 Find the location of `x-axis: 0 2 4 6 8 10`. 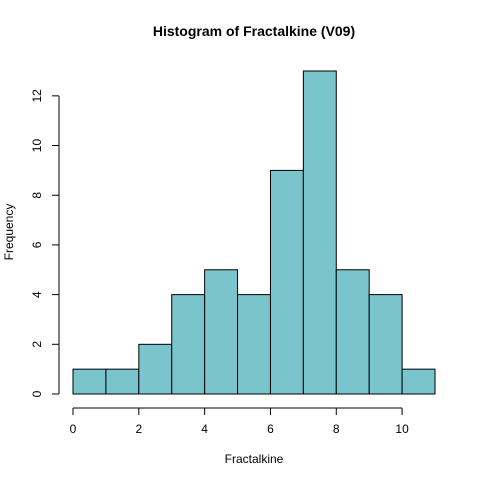

x-axis: 0 2 4 6 8 10 is located at coordinates (239, 421).